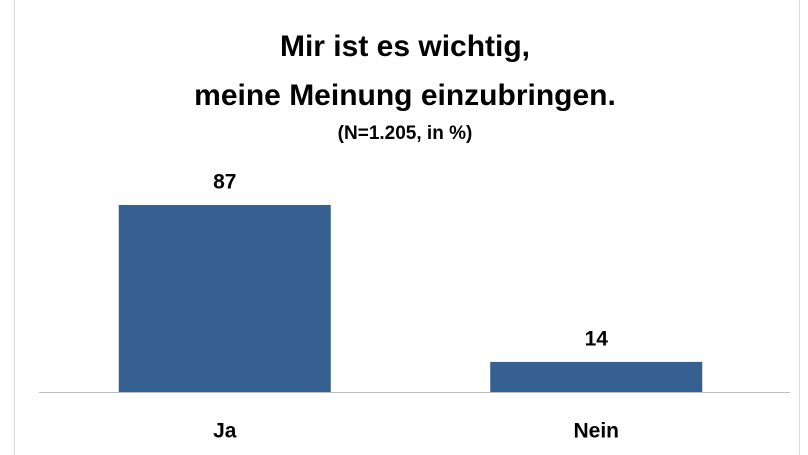 The width and height of the screenshot is (808, 455). What do you see at coordinates (405, 133) in the screenshot?
I see `chart-subtitle: (N=1.205, in %)` at bounding box center [405, 133].